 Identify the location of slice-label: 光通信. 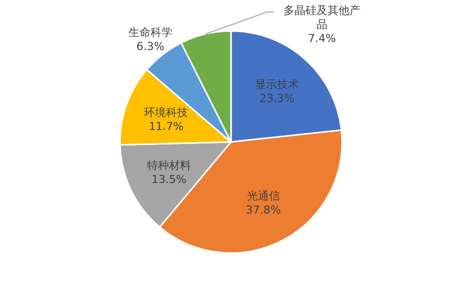
(263, 196).